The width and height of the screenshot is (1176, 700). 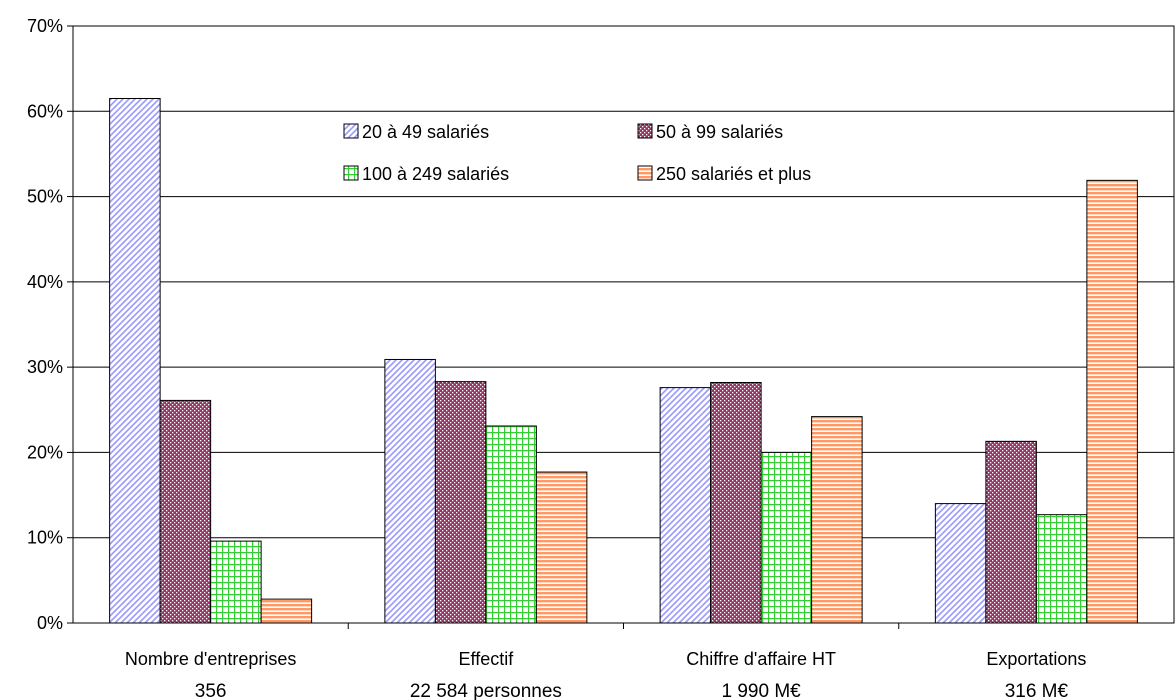 What do you see at coordinates (435, 174) in the screenshot?
I see `legend-label-3: 100 à 249 salariés` at bounding box center [435, 174].